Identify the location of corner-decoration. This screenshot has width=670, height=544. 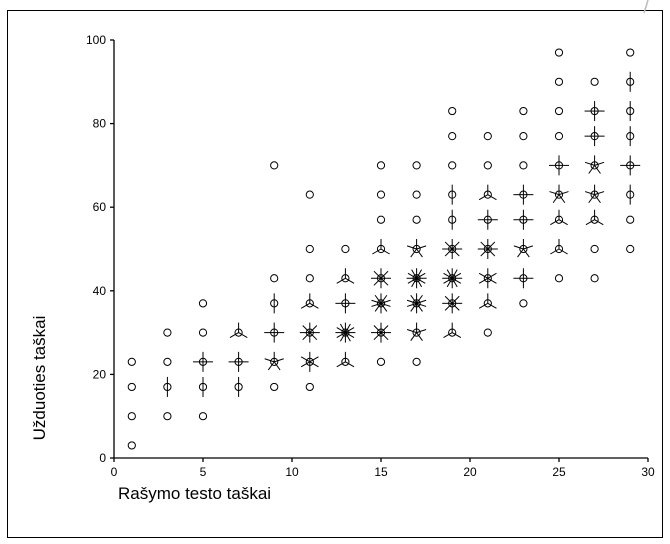
(646, 7).